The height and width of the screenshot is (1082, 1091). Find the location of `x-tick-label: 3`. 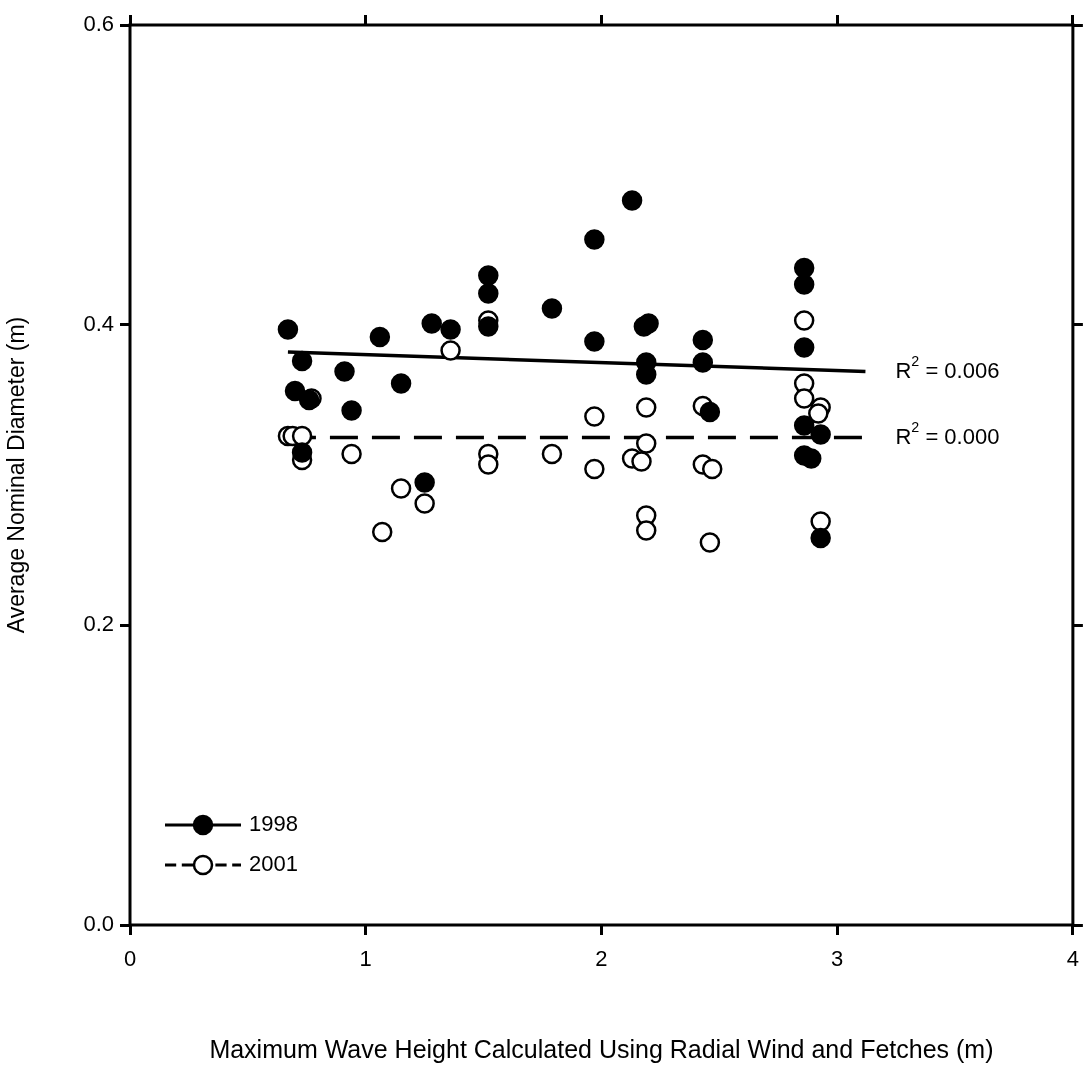

x-tick-label: 3 is located at coordinates (837, 959).